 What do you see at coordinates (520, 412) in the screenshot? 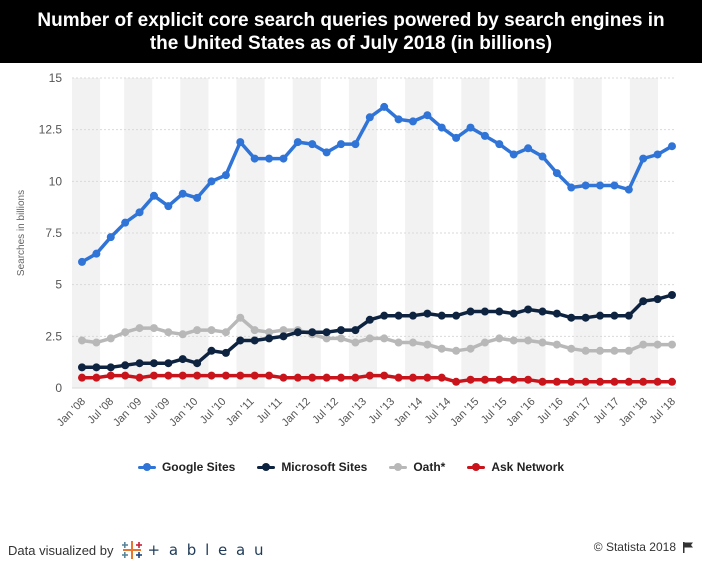
I see `x-tick-label: Jan '16` at bounding box center [520, 412].